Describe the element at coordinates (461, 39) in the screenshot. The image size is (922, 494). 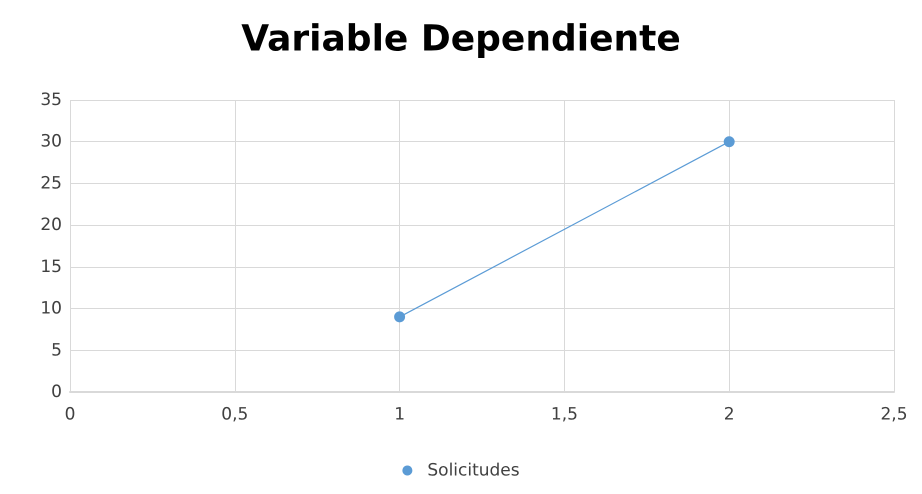
I see `chart-title: Variable Dependiente` at that location.